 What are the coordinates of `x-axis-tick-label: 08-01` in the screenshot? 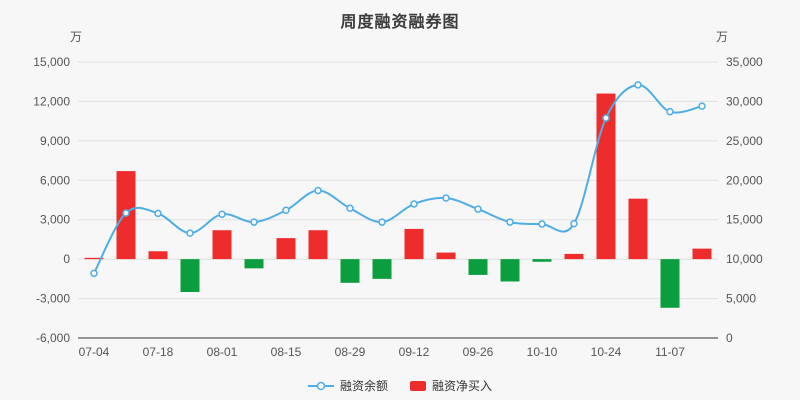 It's located at (222, 352).